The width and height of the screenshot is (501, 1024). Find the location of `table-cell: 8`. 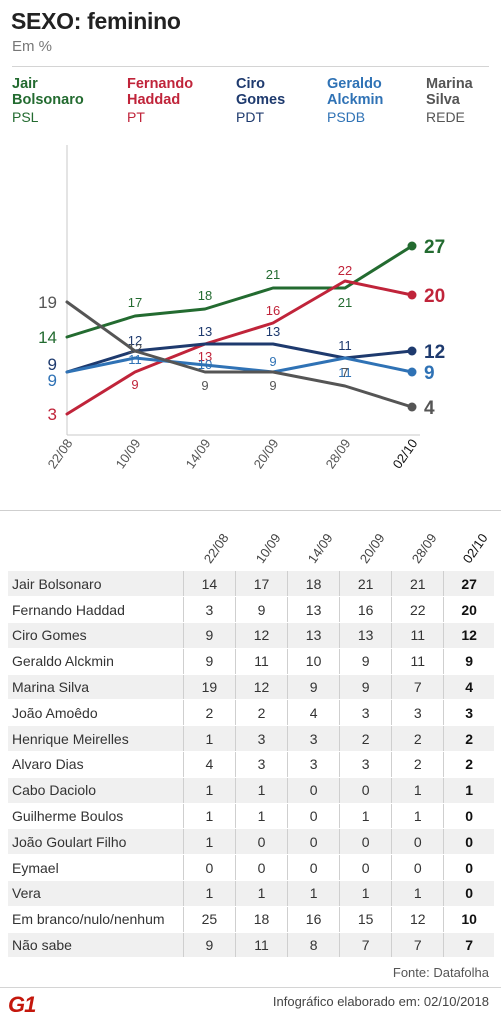

table-cell: 8 is located at coordinates (313, 945).